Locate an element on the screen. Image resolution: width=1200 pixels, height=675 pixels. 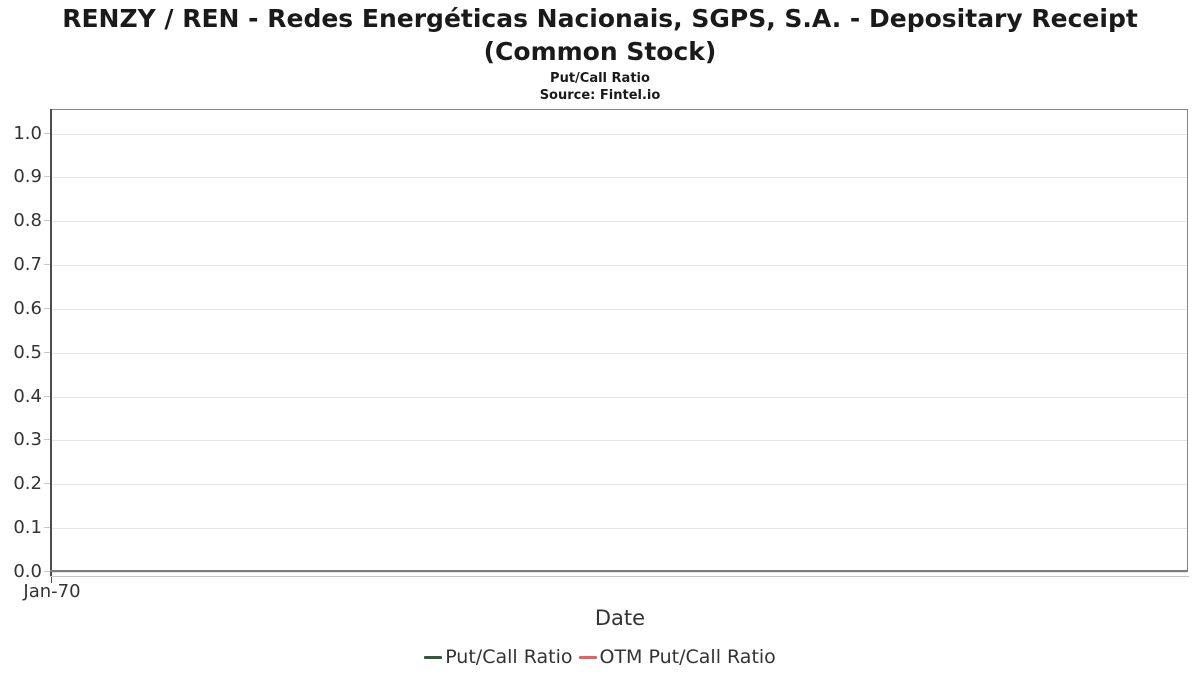
chart-source: Source: Fintel.io is located at coordinates (600, 95).